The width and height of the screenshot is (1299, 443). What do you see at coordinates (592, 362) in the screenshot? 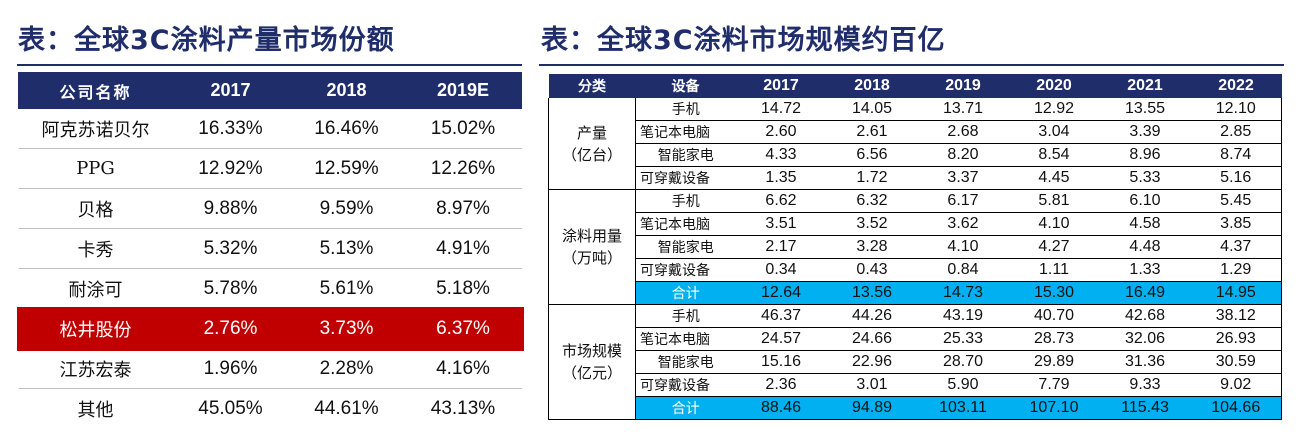
I see `category-cell: 市场规模 （亿元）` at bounding box center [592, 362].